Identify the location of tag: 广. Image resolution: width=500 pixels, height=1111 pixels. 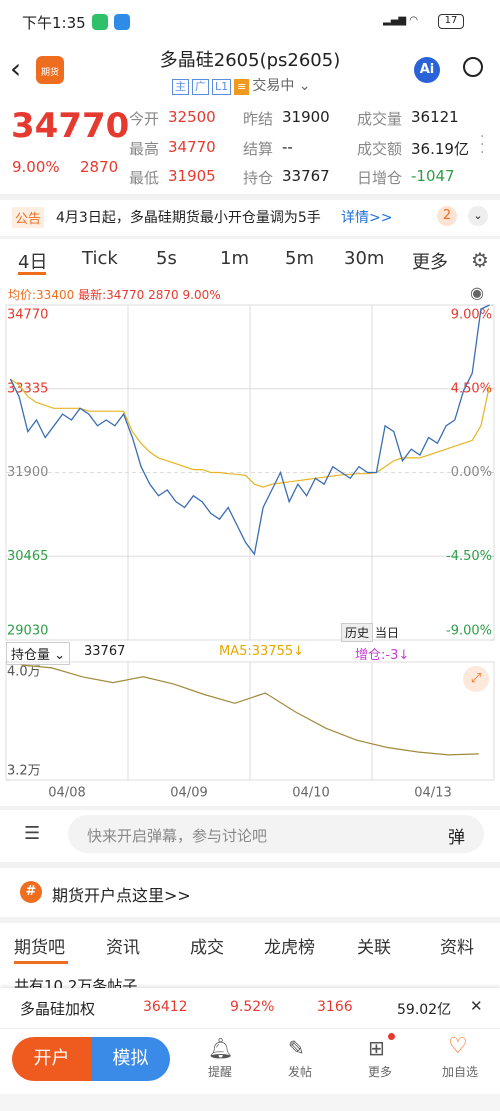
(200, 87).